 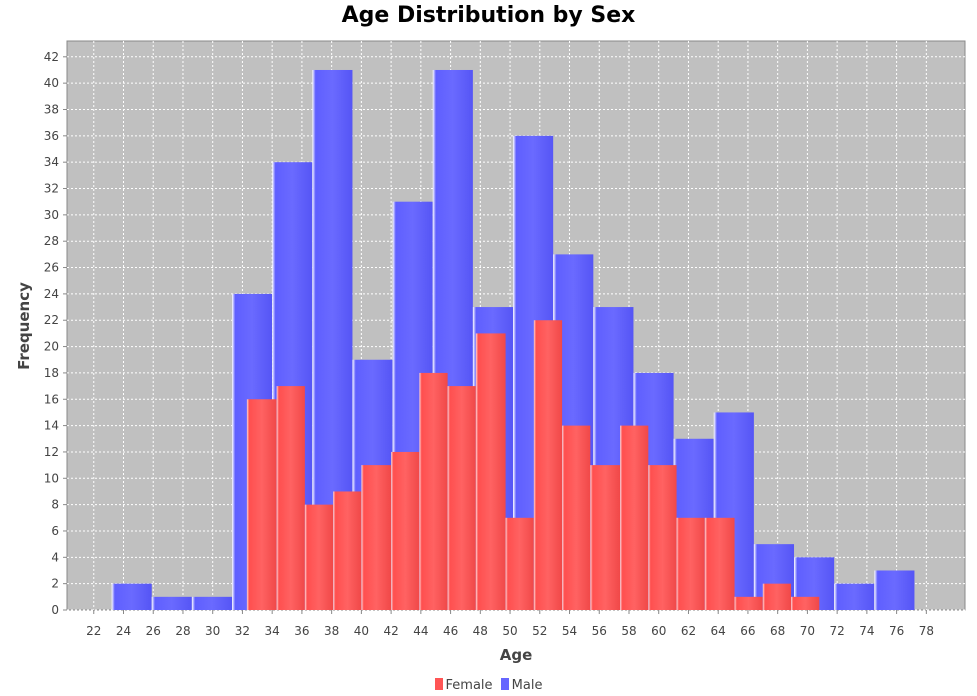 I want to click on x-tick-label: 44, so click(x=420, y=631).